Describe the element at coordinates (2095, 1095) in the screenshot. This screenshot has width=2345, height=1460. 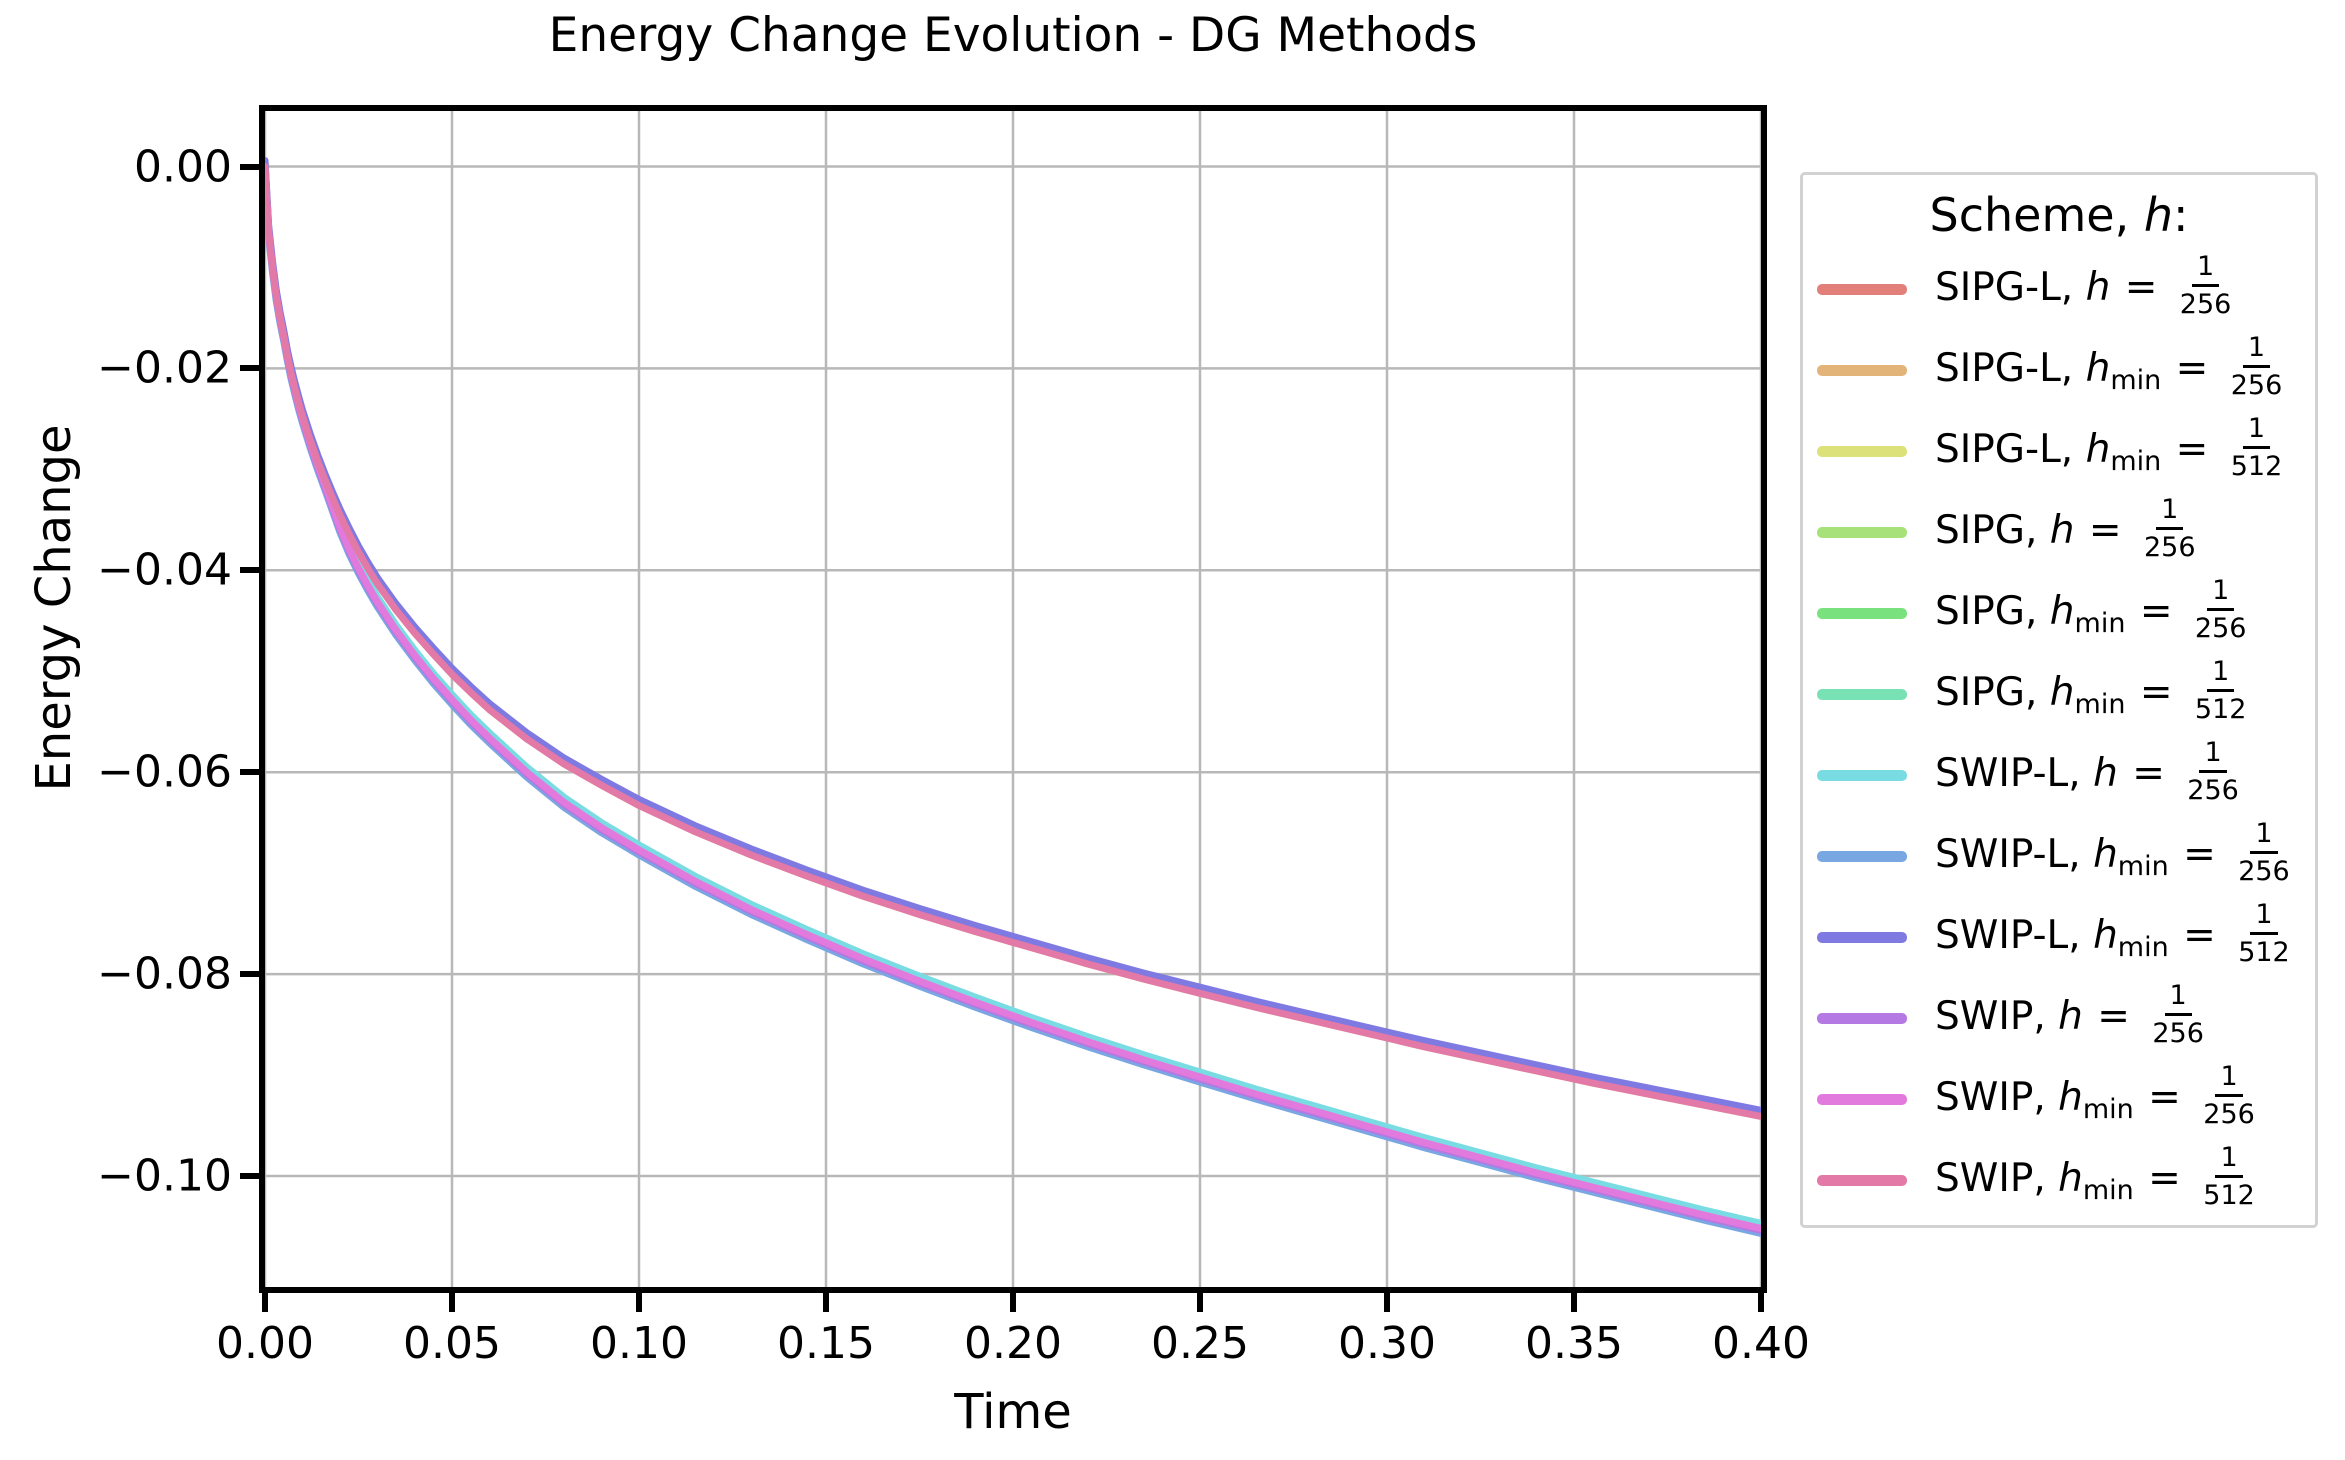
I see `legend-item-label: SWIP, hmin = 1 256` at that location.